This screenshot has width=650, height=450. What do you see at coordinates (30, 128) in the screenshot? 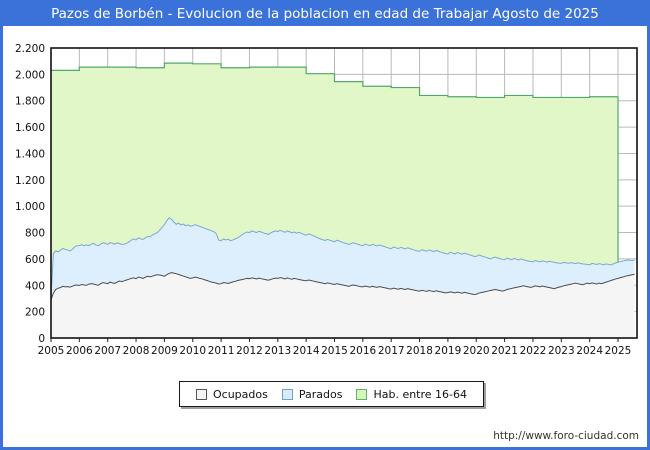
I see `y-axis-tick-label: 1.600` at bounding box center [30, 128].